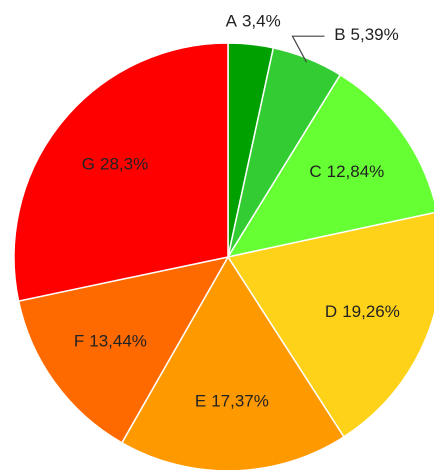 Image resolution: width=434 pixels, height=470 pixels. I want to click on data-label: C 12,84%, so click(346, 172).